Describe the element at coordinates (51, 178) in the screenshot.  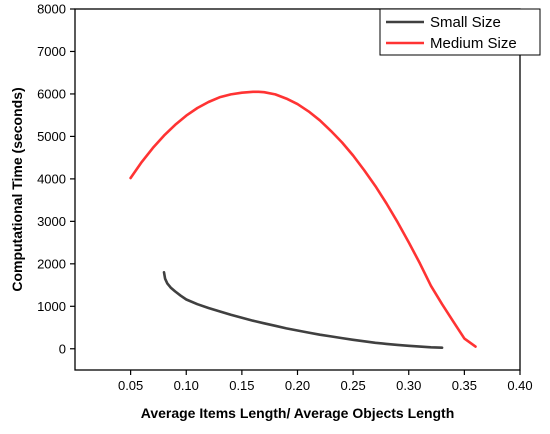
I see `y-tick-label: 4000` at that location.